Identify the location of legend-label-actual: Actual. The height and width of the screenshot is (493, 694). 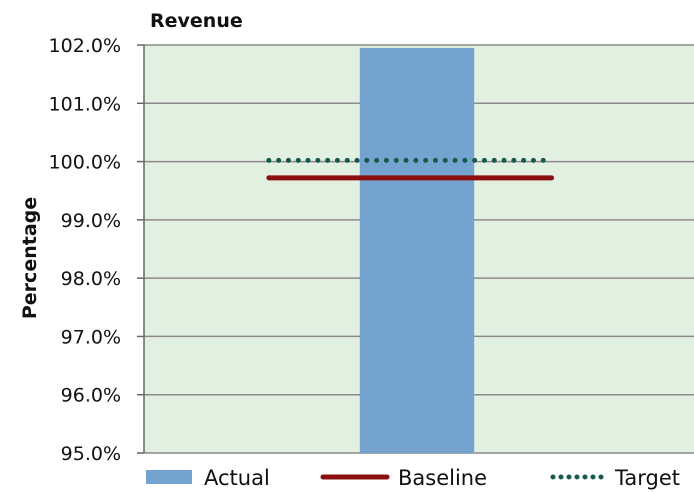
(237, 478).